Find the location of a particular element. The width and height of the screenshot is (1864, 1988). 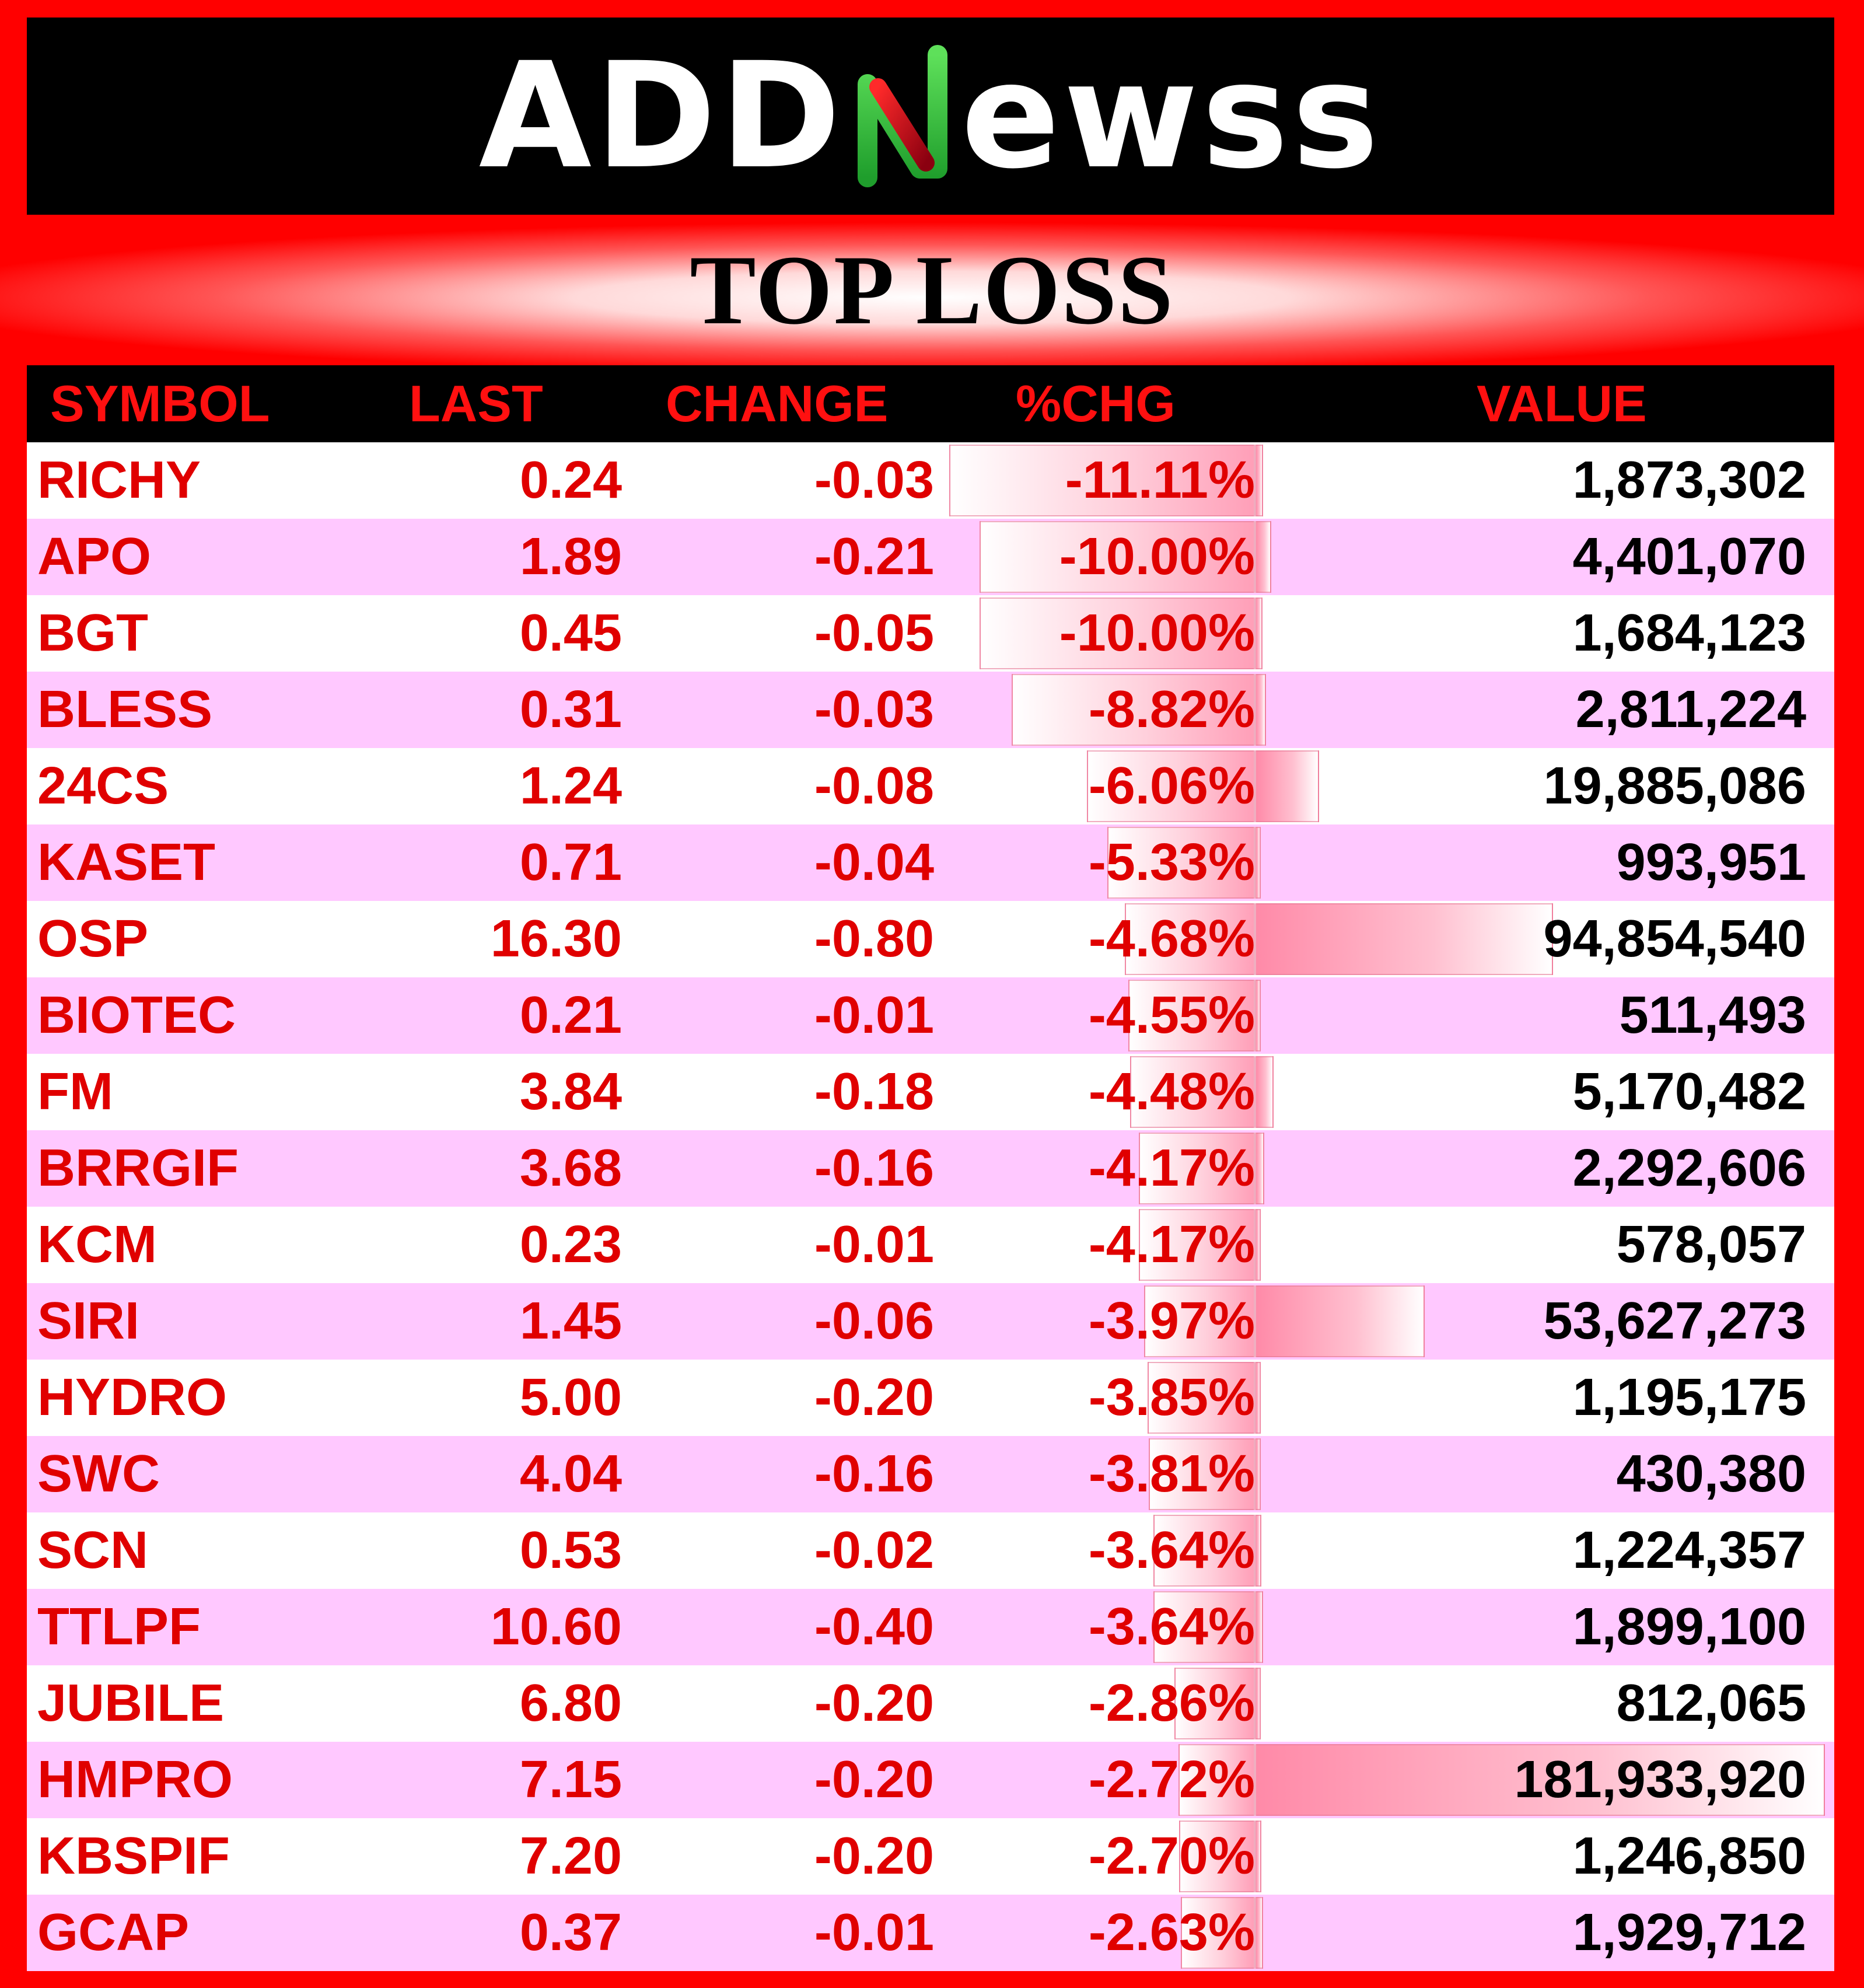

table-row: BRRGIF 3.68 -0.16 -4.17% 2,292,606 is located at coordinates (931, 1168).